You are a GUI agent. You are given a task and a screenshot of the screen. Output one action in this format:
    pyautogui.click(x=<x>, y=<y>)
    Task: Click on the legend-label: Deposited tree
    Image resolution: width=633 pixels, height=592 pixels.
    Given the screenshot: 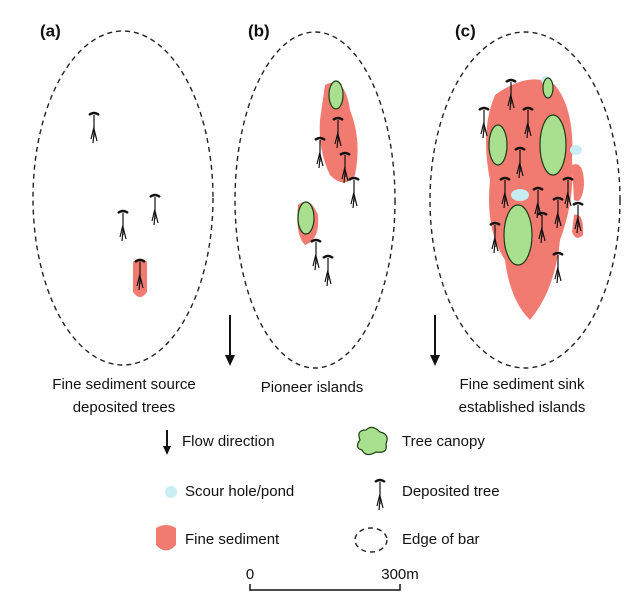 What is the action you would take?
    pyautogui.click(x=451, y=491)
    